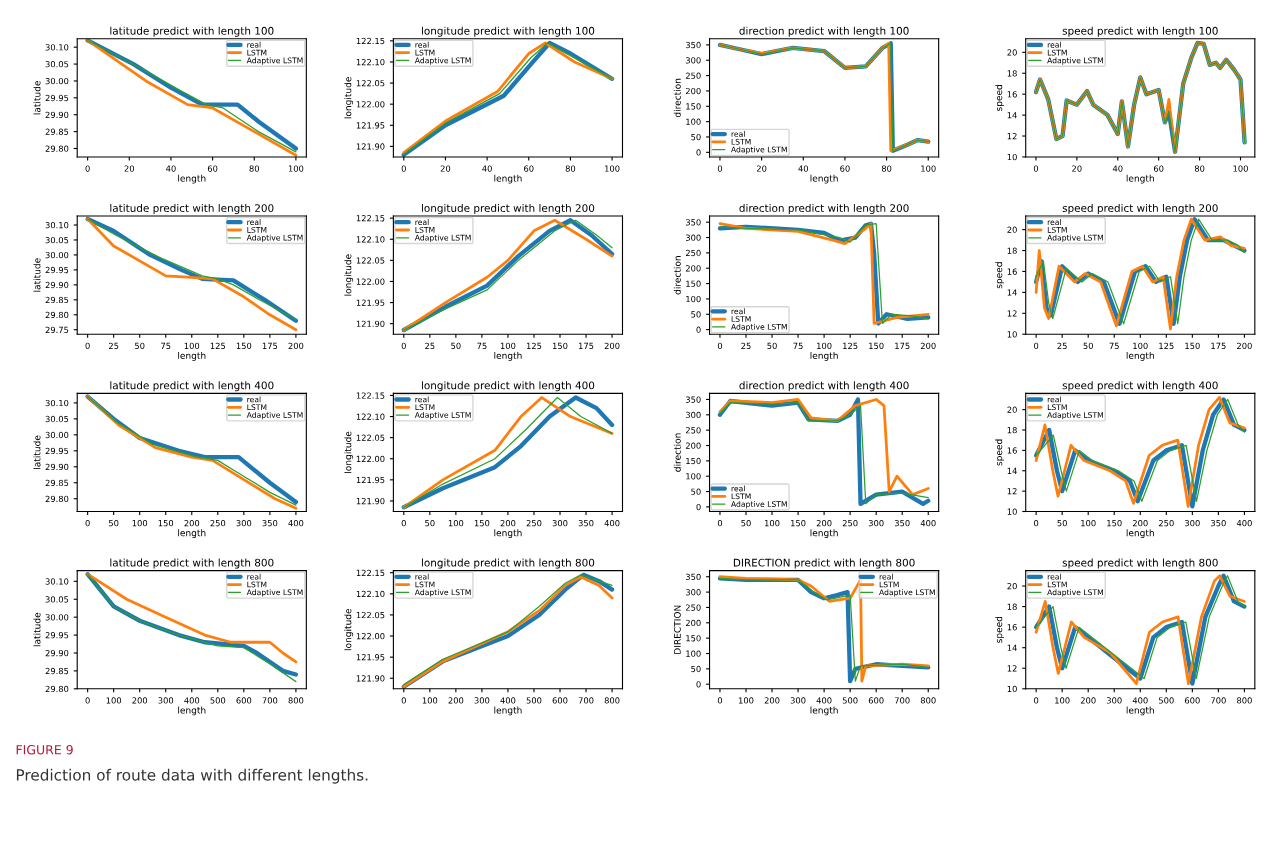 This screenshot has height=861, width=1287. I want to click on y-tick-label: 350, so click(693, 399).